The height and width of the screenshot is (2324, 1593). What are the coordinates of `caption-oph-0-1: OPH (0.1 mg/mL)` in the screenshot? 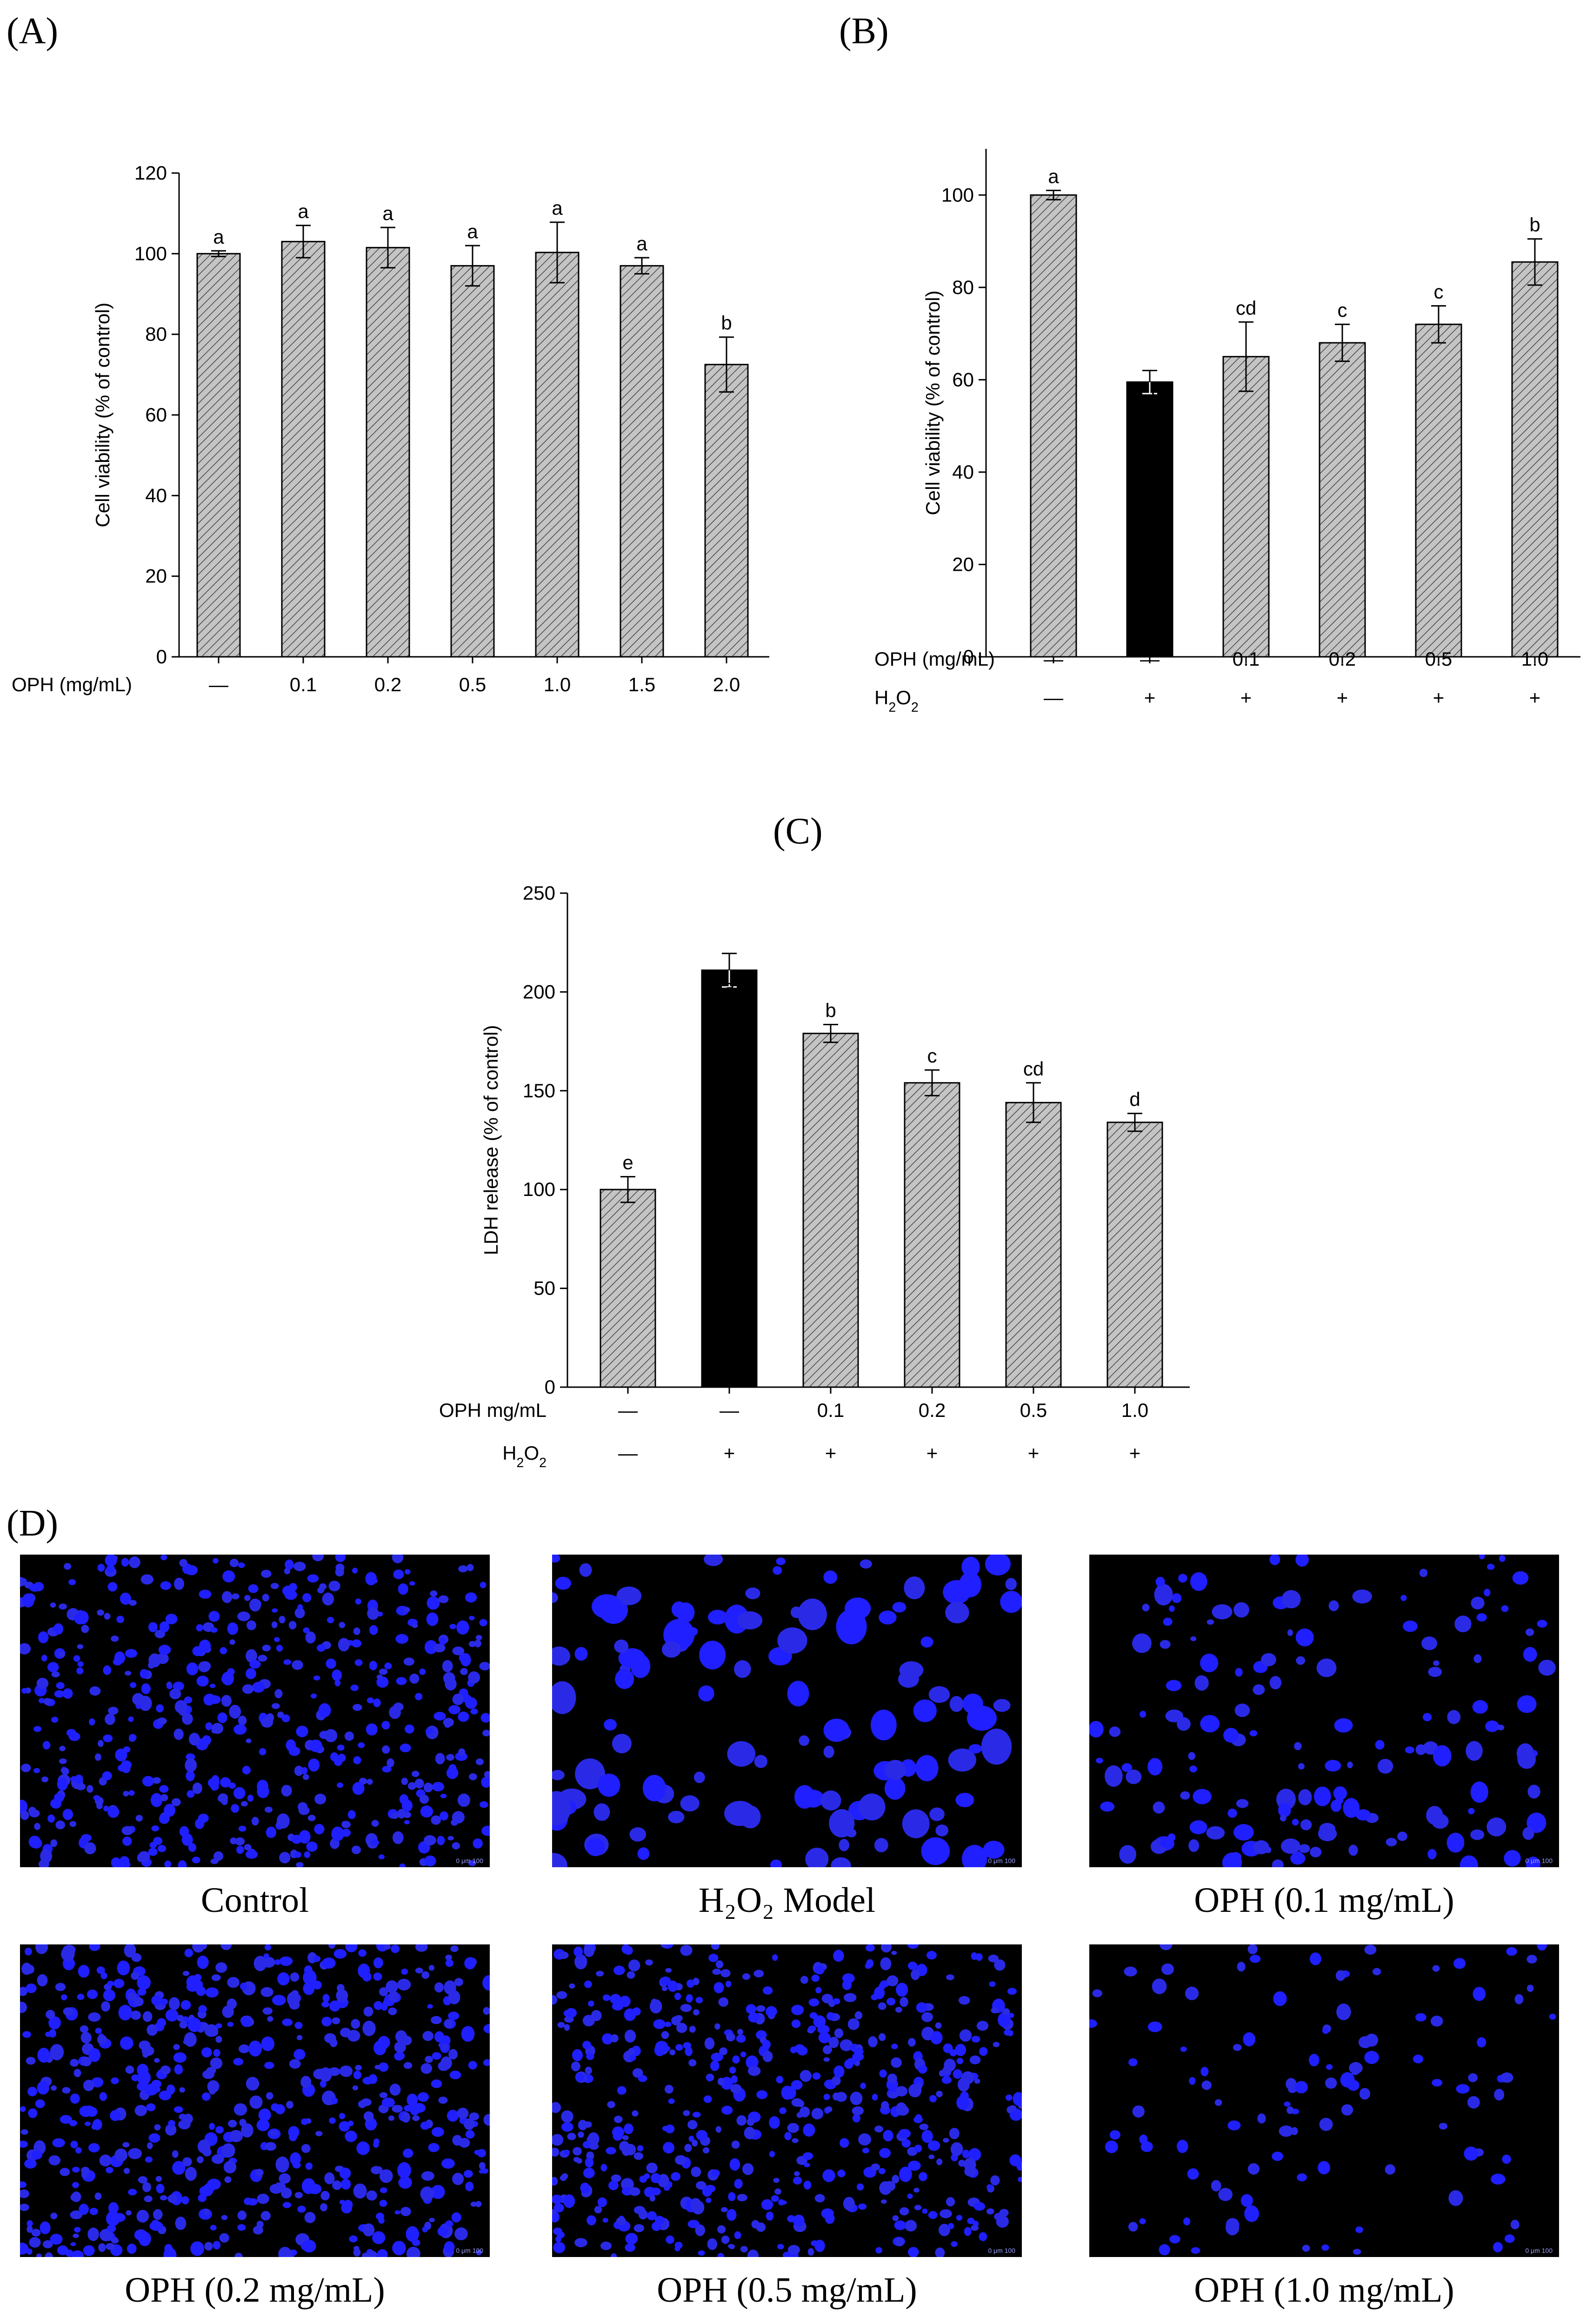 It's located at (1324, 1900).